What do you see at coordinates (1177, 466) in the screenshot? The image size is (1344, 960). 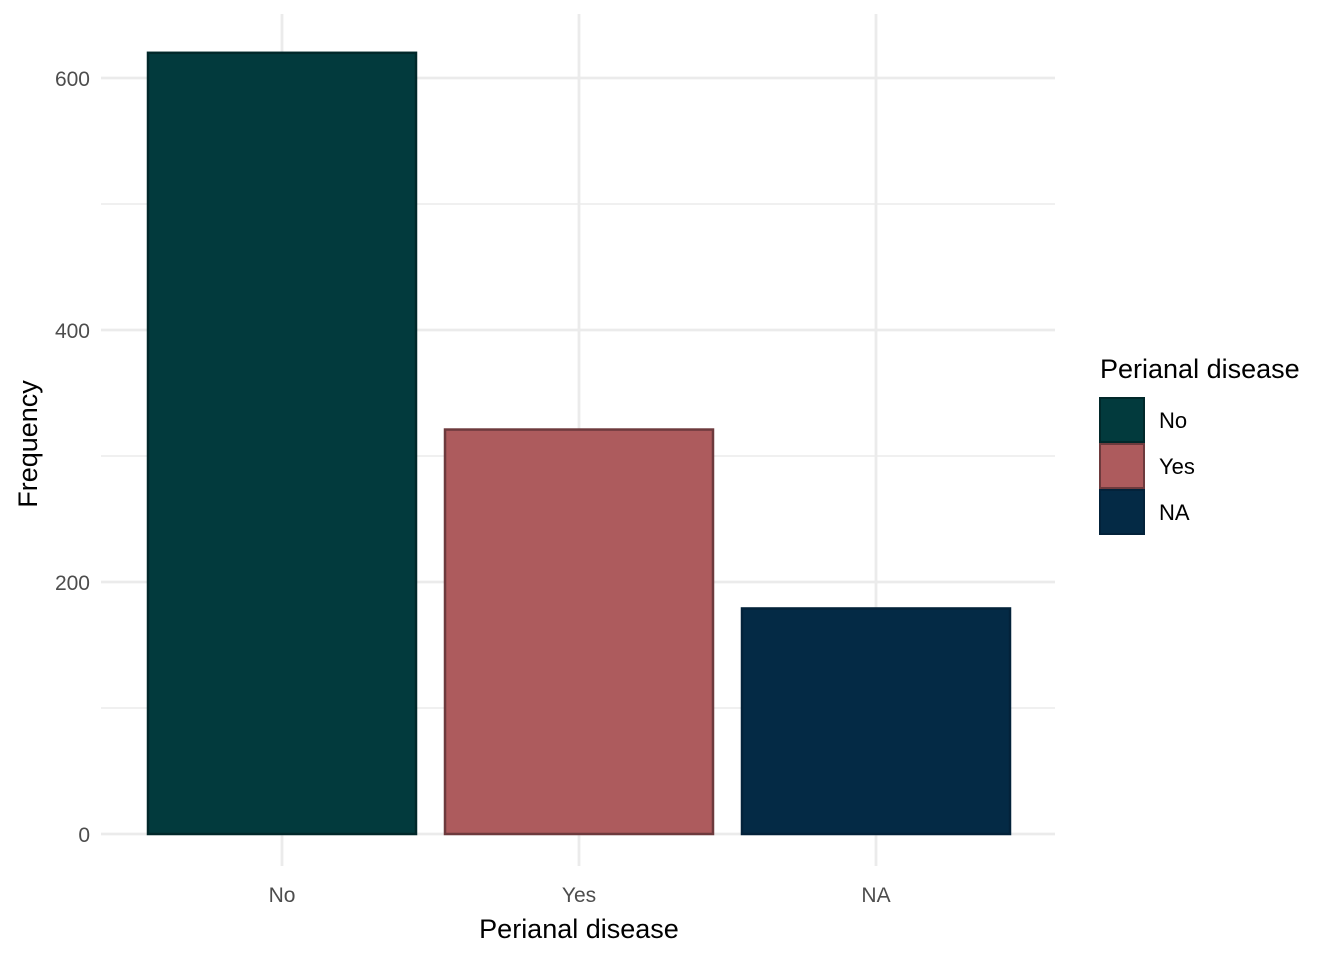 I see `legend-label-yes: Yes` at bounding box center [1177, 466].